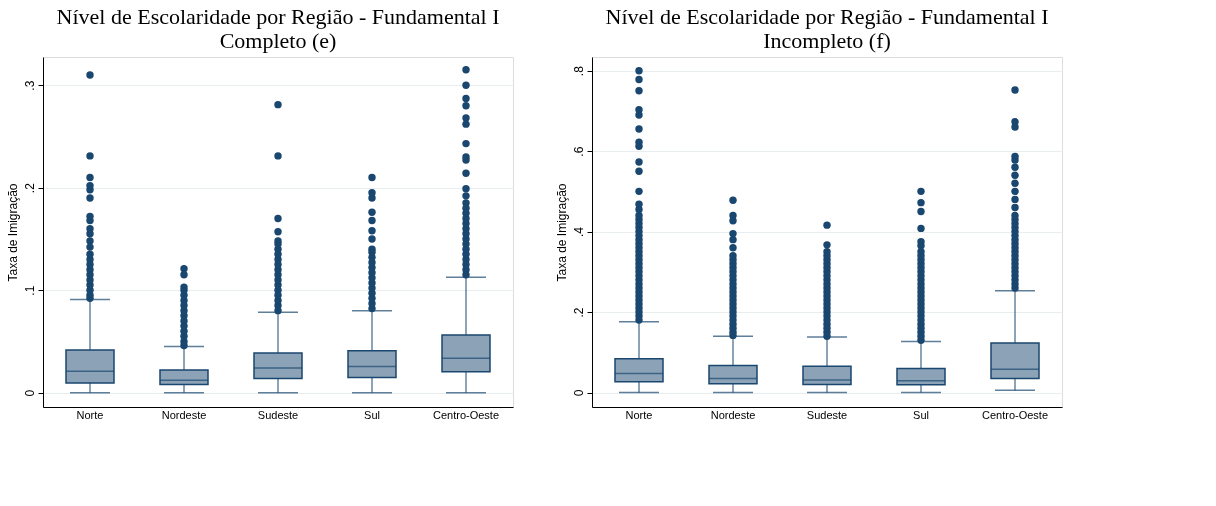 The width and height of the screenshot is (1216, 506). What do you see at coordinates (578, 71) in the screenshot?
I see `y-tick-label: .8` at bounding box center [578, 71].